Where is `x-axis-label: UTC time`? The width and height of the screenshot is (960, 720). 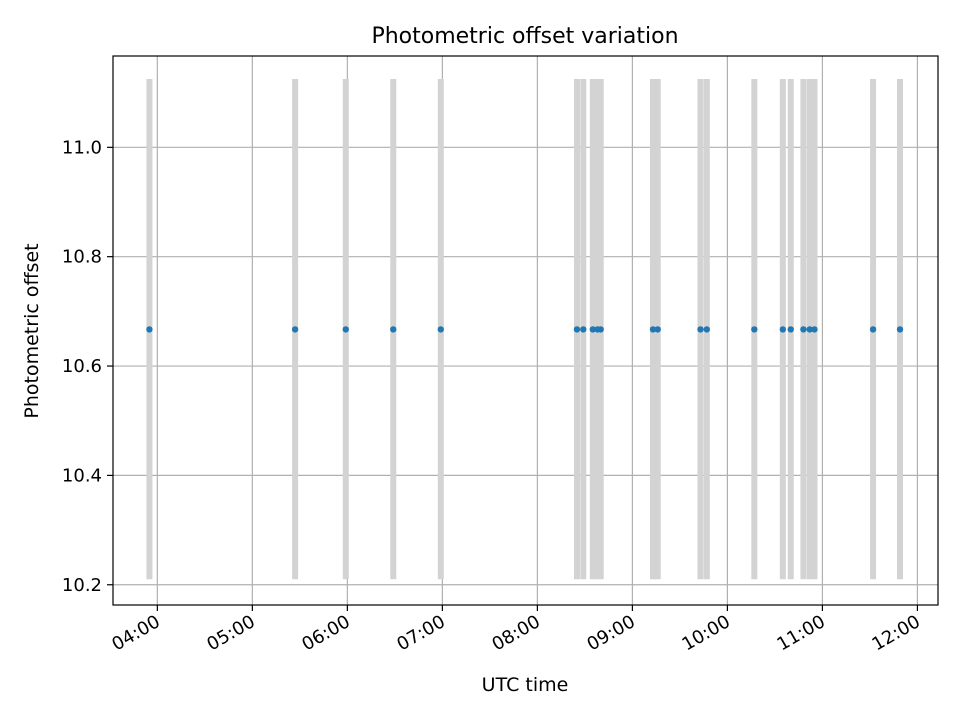 x-axis-label: UTC time is located at coordinates (525, 685).